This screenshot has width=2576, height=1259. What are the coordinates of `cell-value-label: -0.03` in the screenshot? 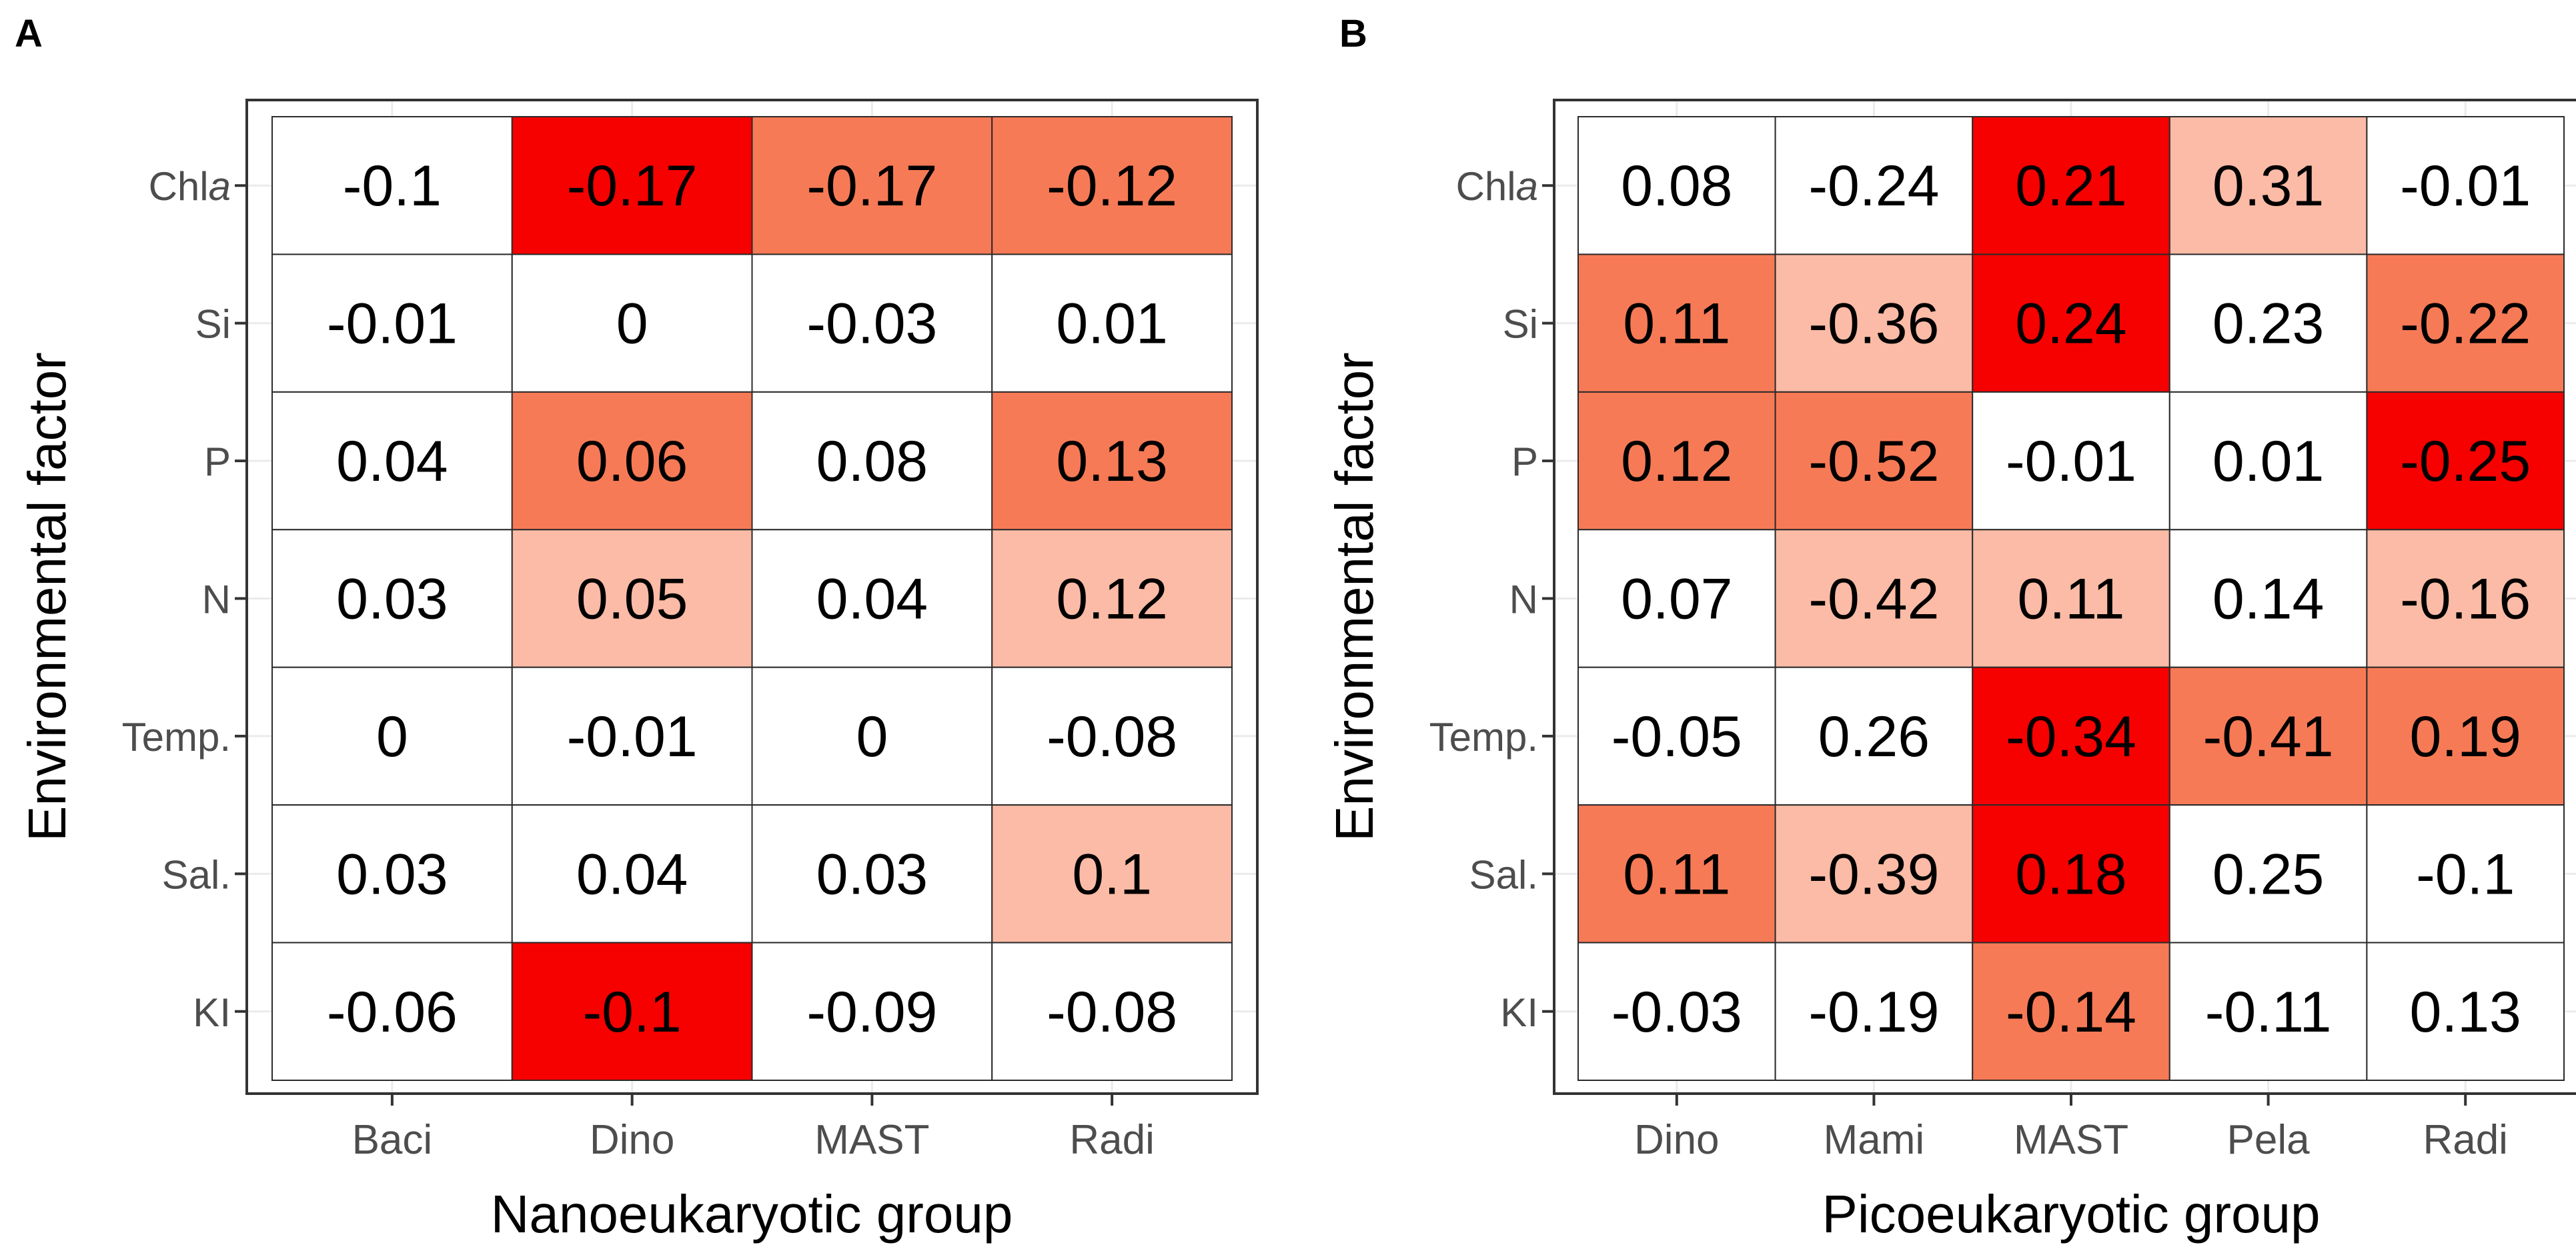 It's located at (872, 324).